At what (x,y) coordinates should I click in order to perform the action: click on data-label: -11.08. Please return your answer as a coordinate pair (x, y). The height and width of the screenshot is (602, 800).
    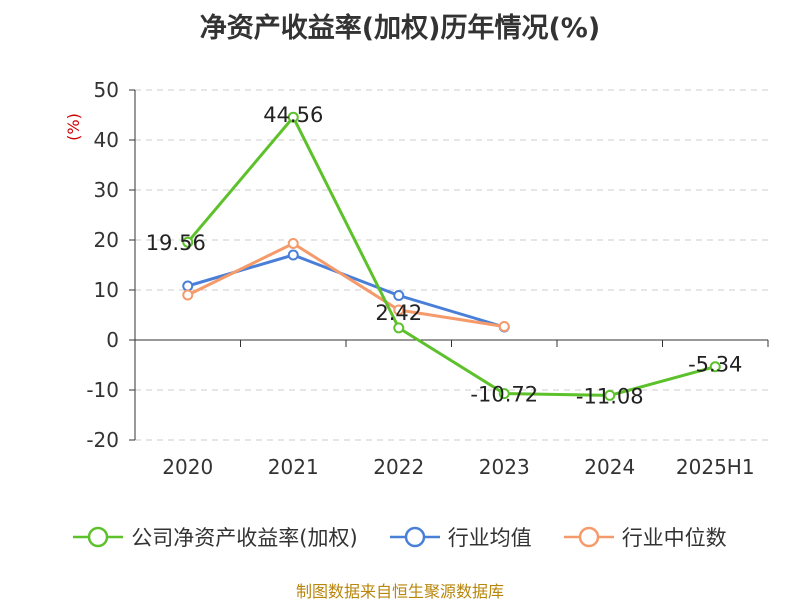
    Looking at the image, I should click on (610, 396).